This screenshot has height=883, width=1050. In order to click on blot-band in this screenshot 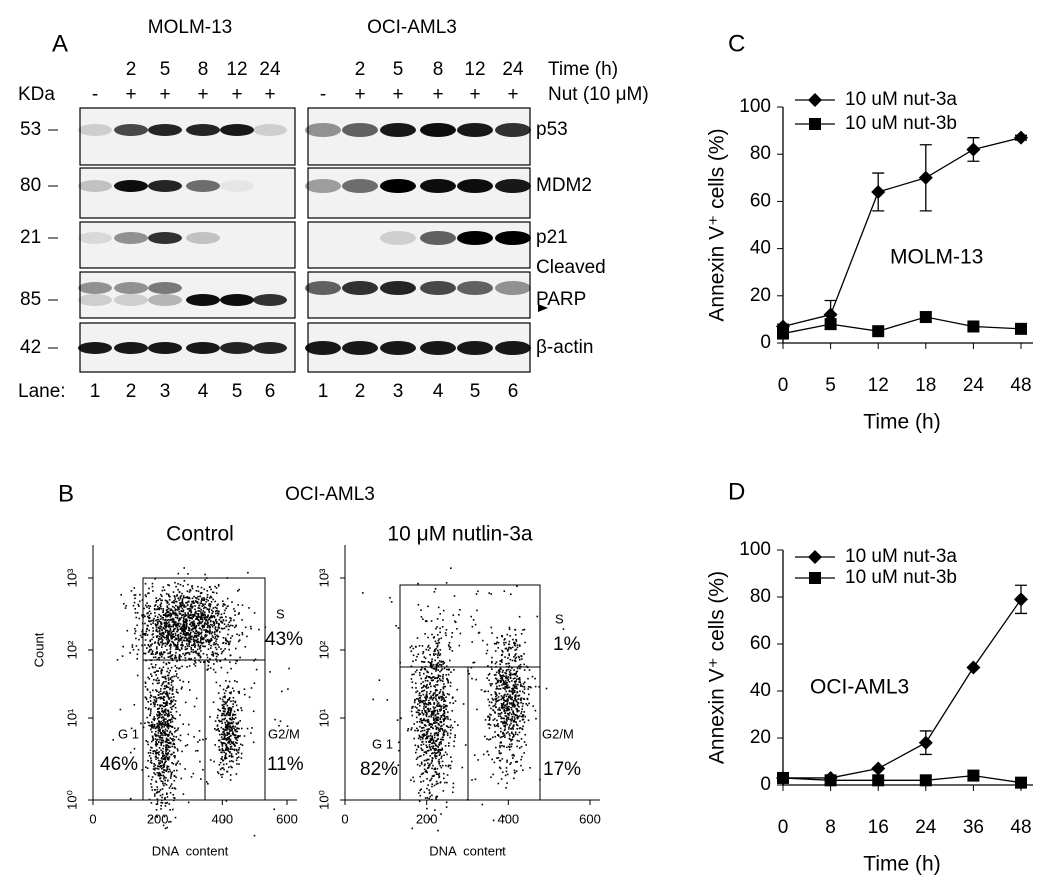, I will do `click(475, 288)`.